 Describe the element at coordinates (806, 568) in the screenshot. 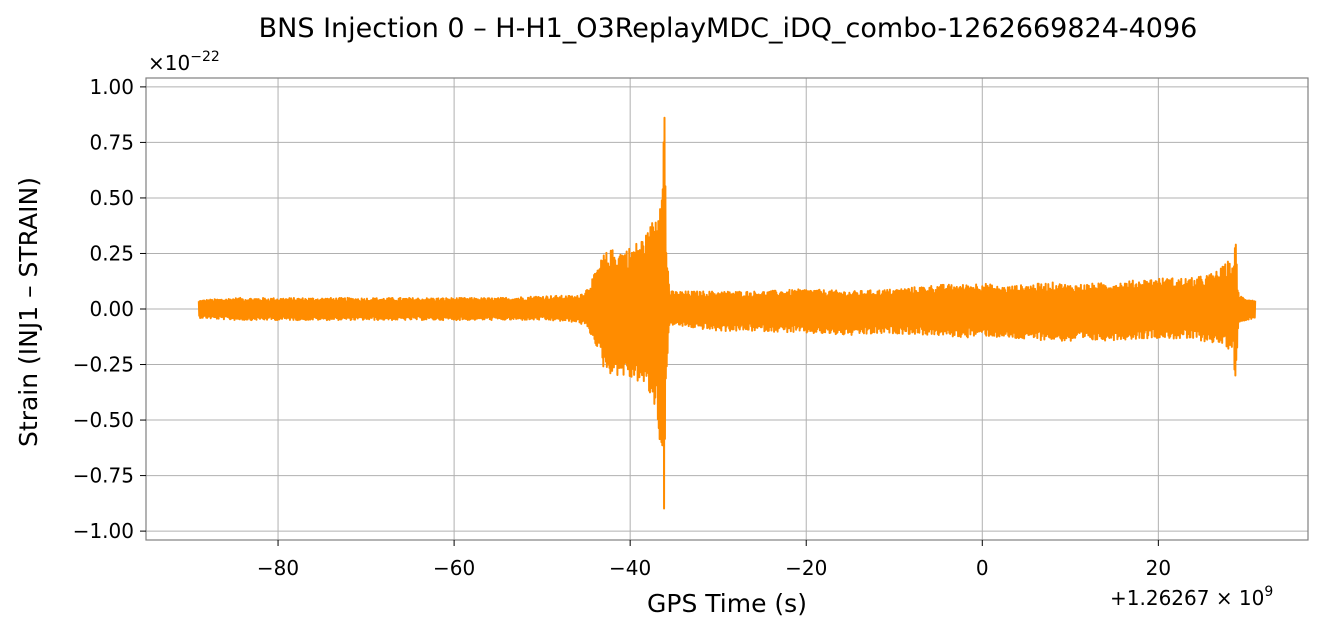

I see `x-tick-label: −20` at that location.